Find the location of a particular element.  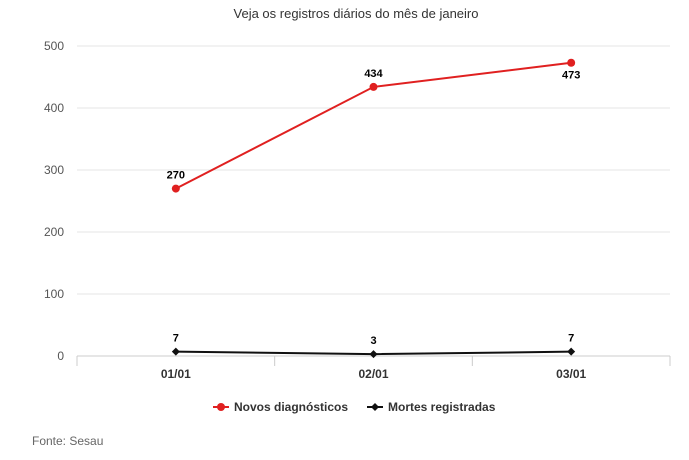

data-label: 270 is located at coordinates (176, 176).